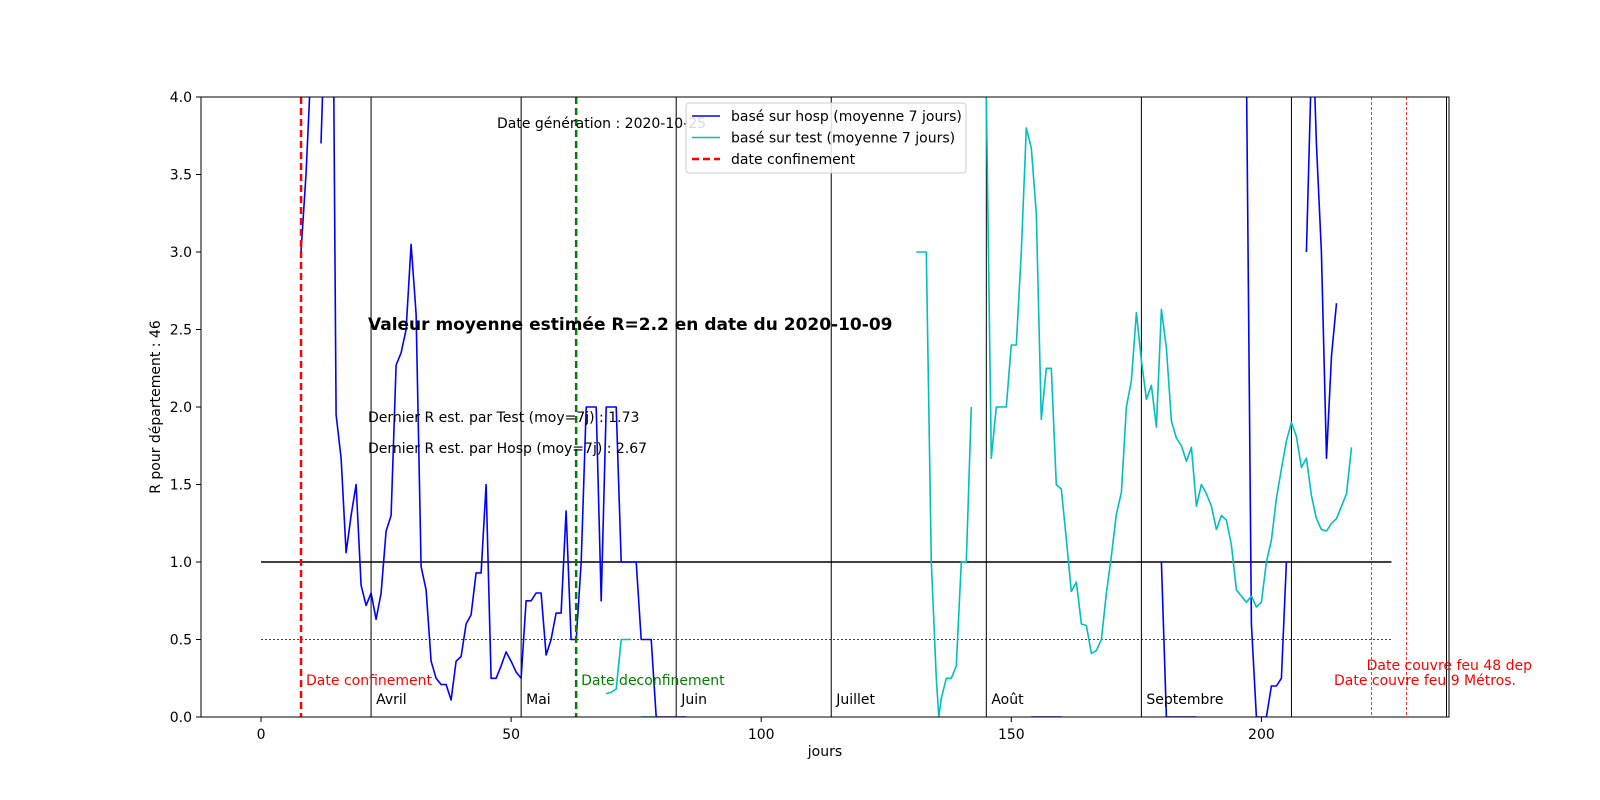  What do you see at coordinates (761, 735) in the screenshot?
I see `x-tick-label: 100` at bounding box center [761, 735].